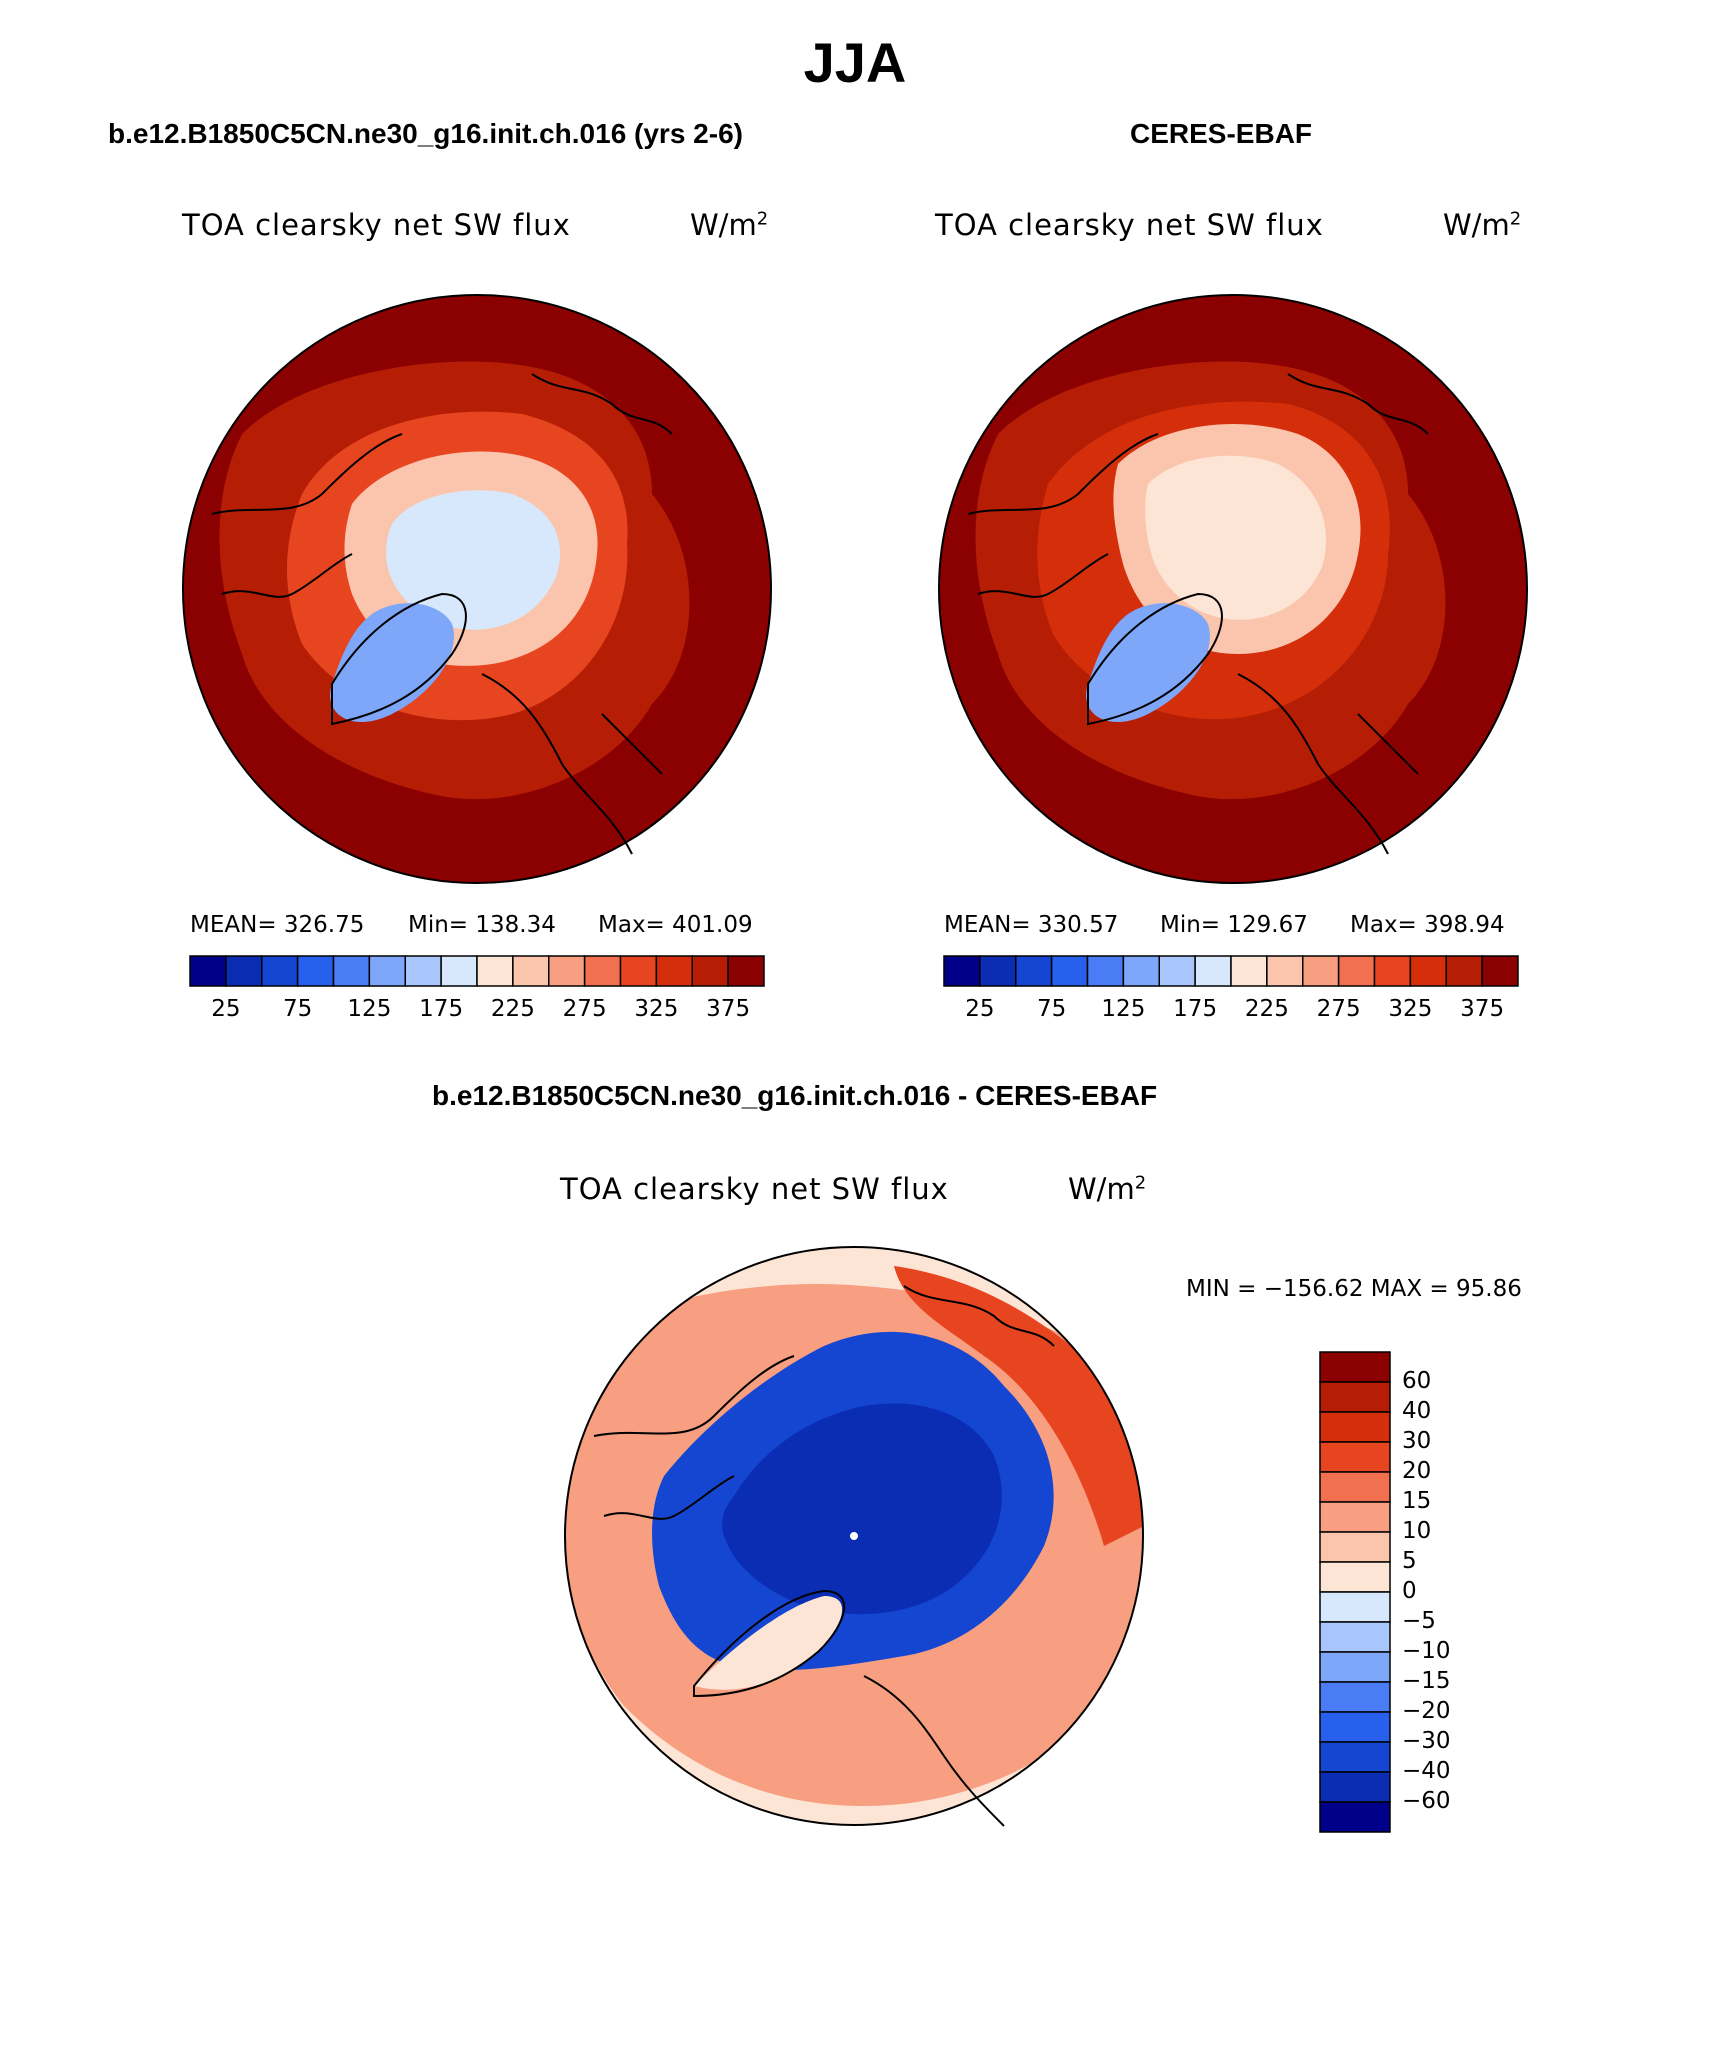 The image size is (1710, 2061). What do you see at coordinates (1482, 1009) in the screenshot?
I see `obs-colorbar-tick: 375` at bounding box center [1482, 1009].